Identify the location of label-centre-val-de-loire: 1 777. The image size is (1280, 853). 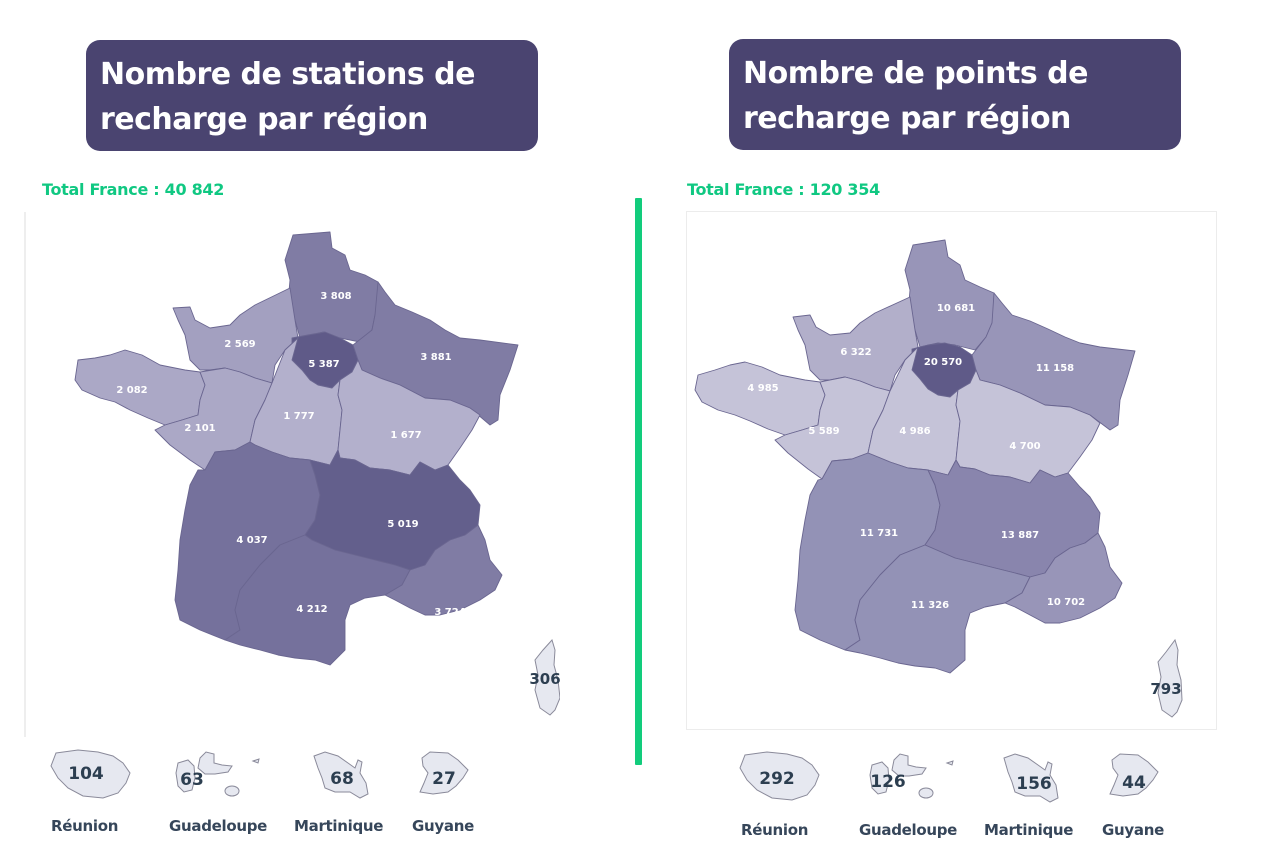
(298, 416).